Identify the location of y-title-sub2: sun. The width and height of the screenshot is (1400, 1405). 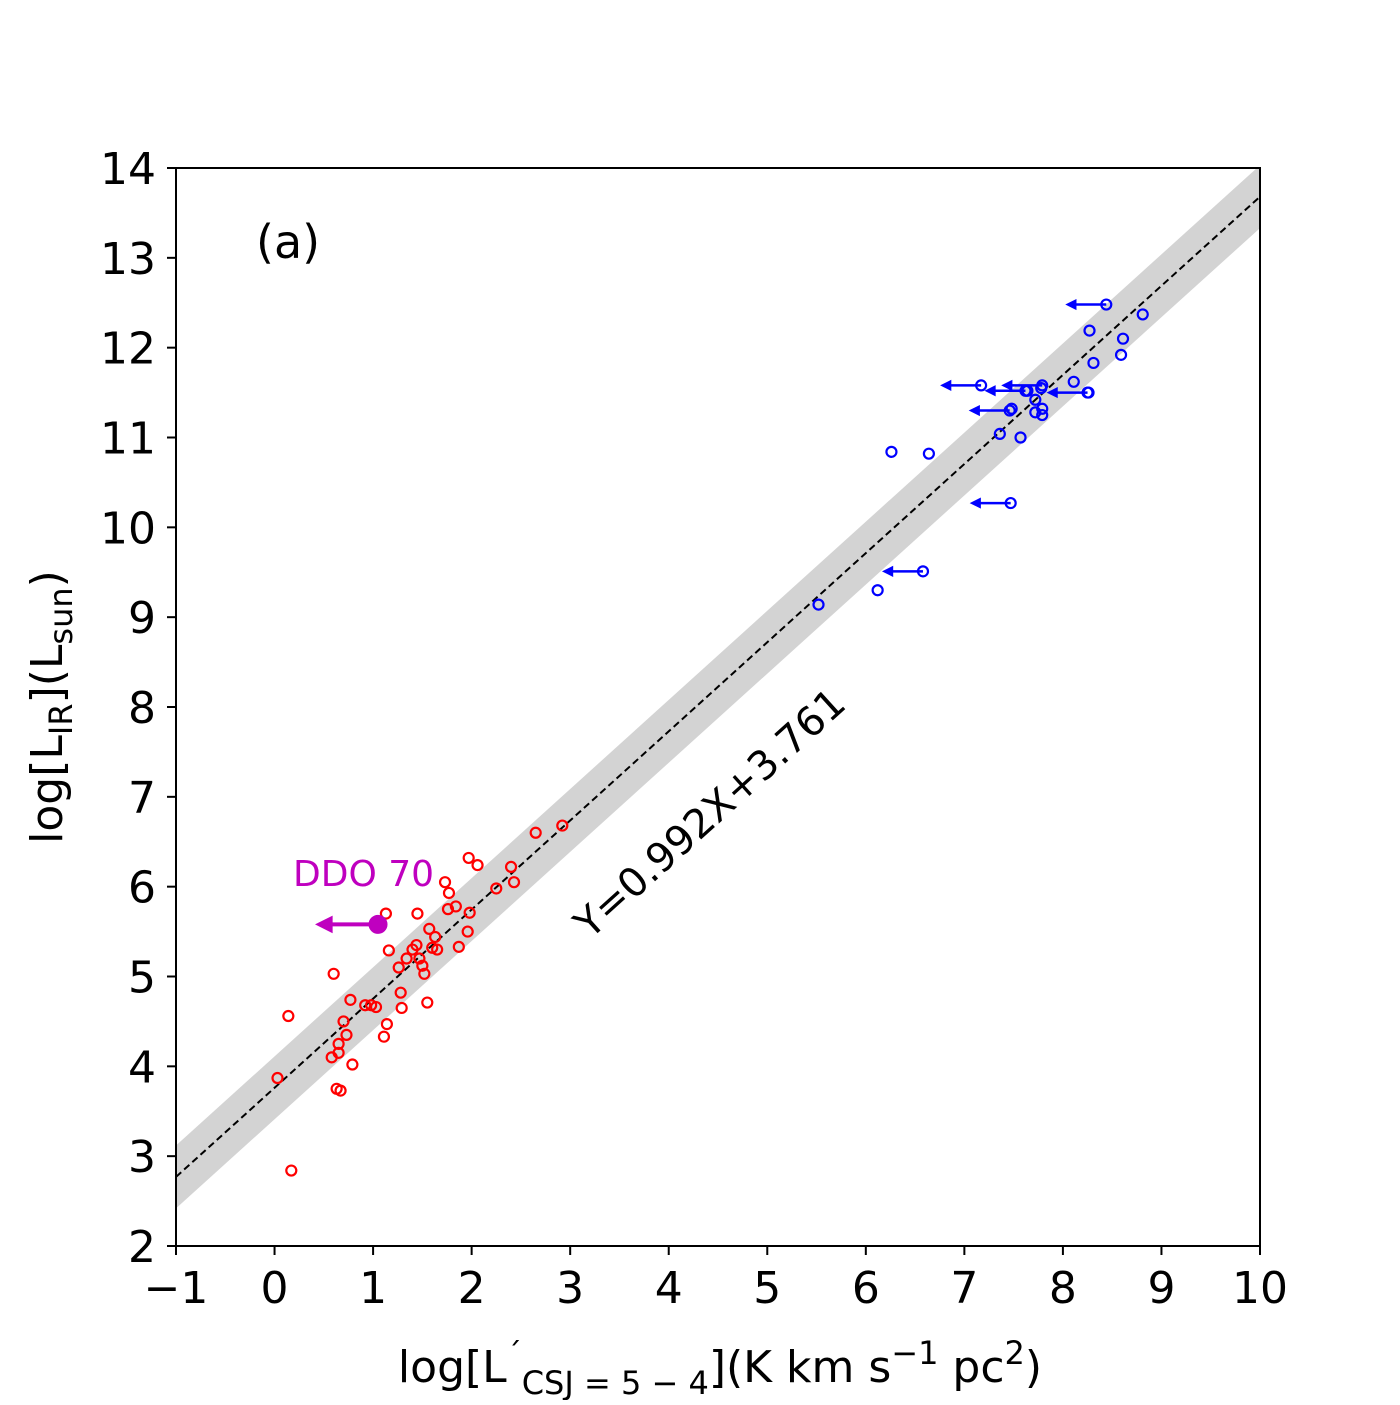
(61, 615).